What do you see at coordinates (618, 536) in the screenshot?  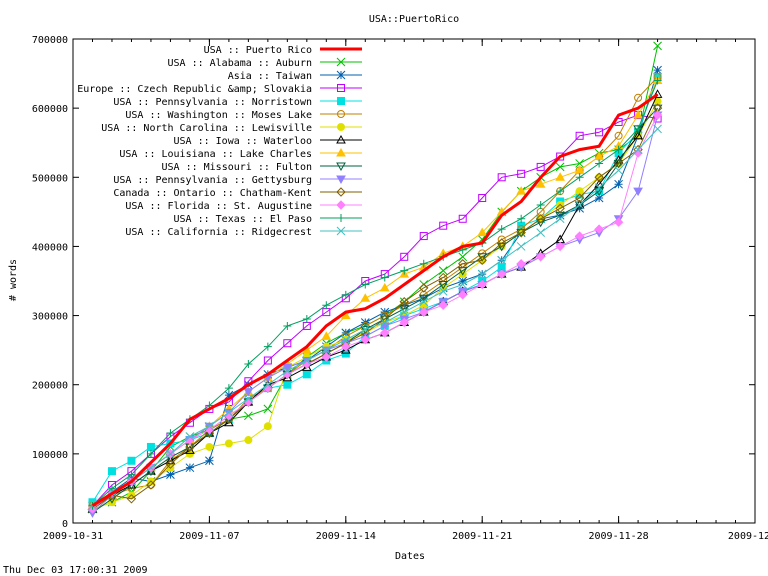 I see `x-tick-label: 2009-11-28` at bounding box center [618, 536].